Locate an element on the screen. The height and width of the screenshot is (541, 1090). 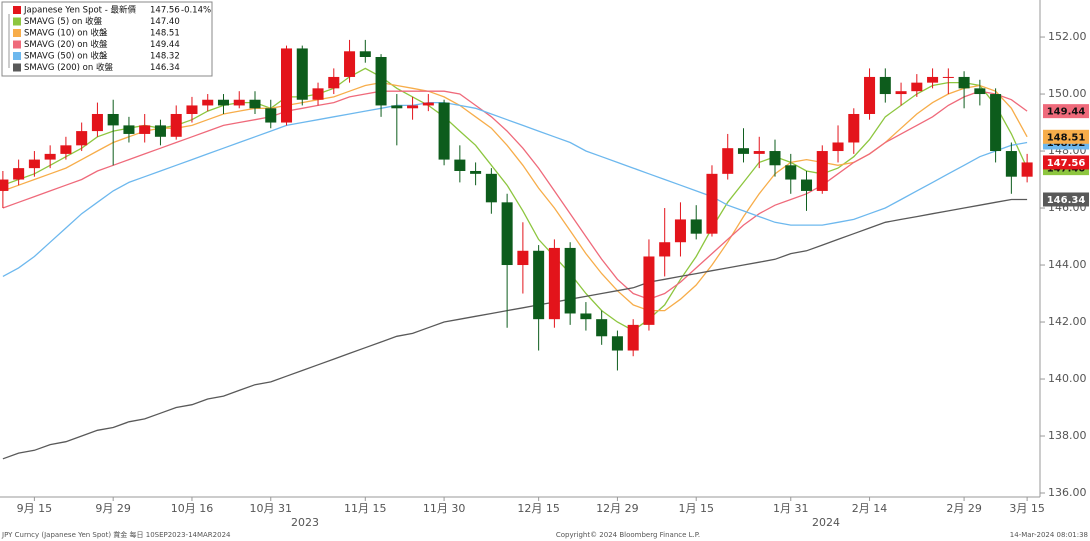
legend-change: -0.14% is located at coordinates (196, 11).